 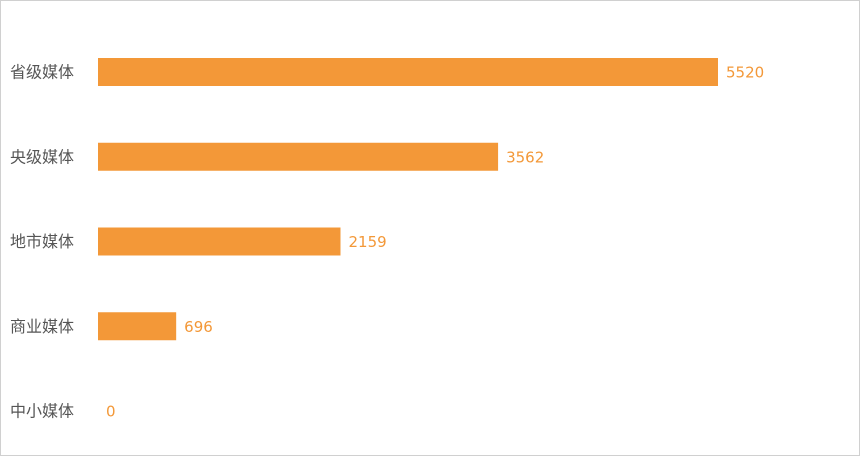 What do you see at coordinates (42, 326) in the screenshot?
I see `category-label: 商业媒体` at bounding box center [42, 326].